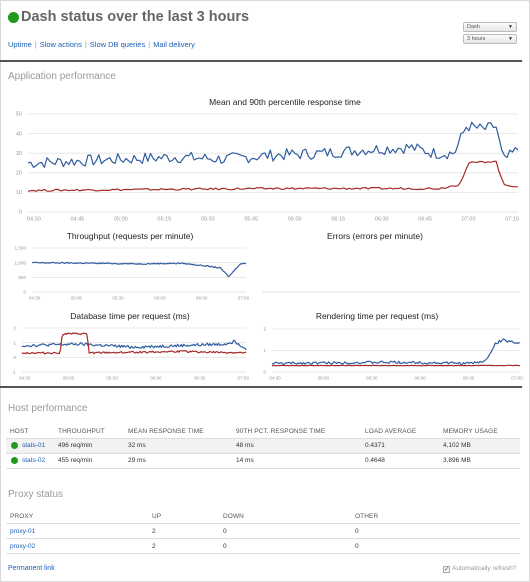 This screenshot has height=582, width=530. I want to click on host-90th-response: 14 ms, so click(245, 460).